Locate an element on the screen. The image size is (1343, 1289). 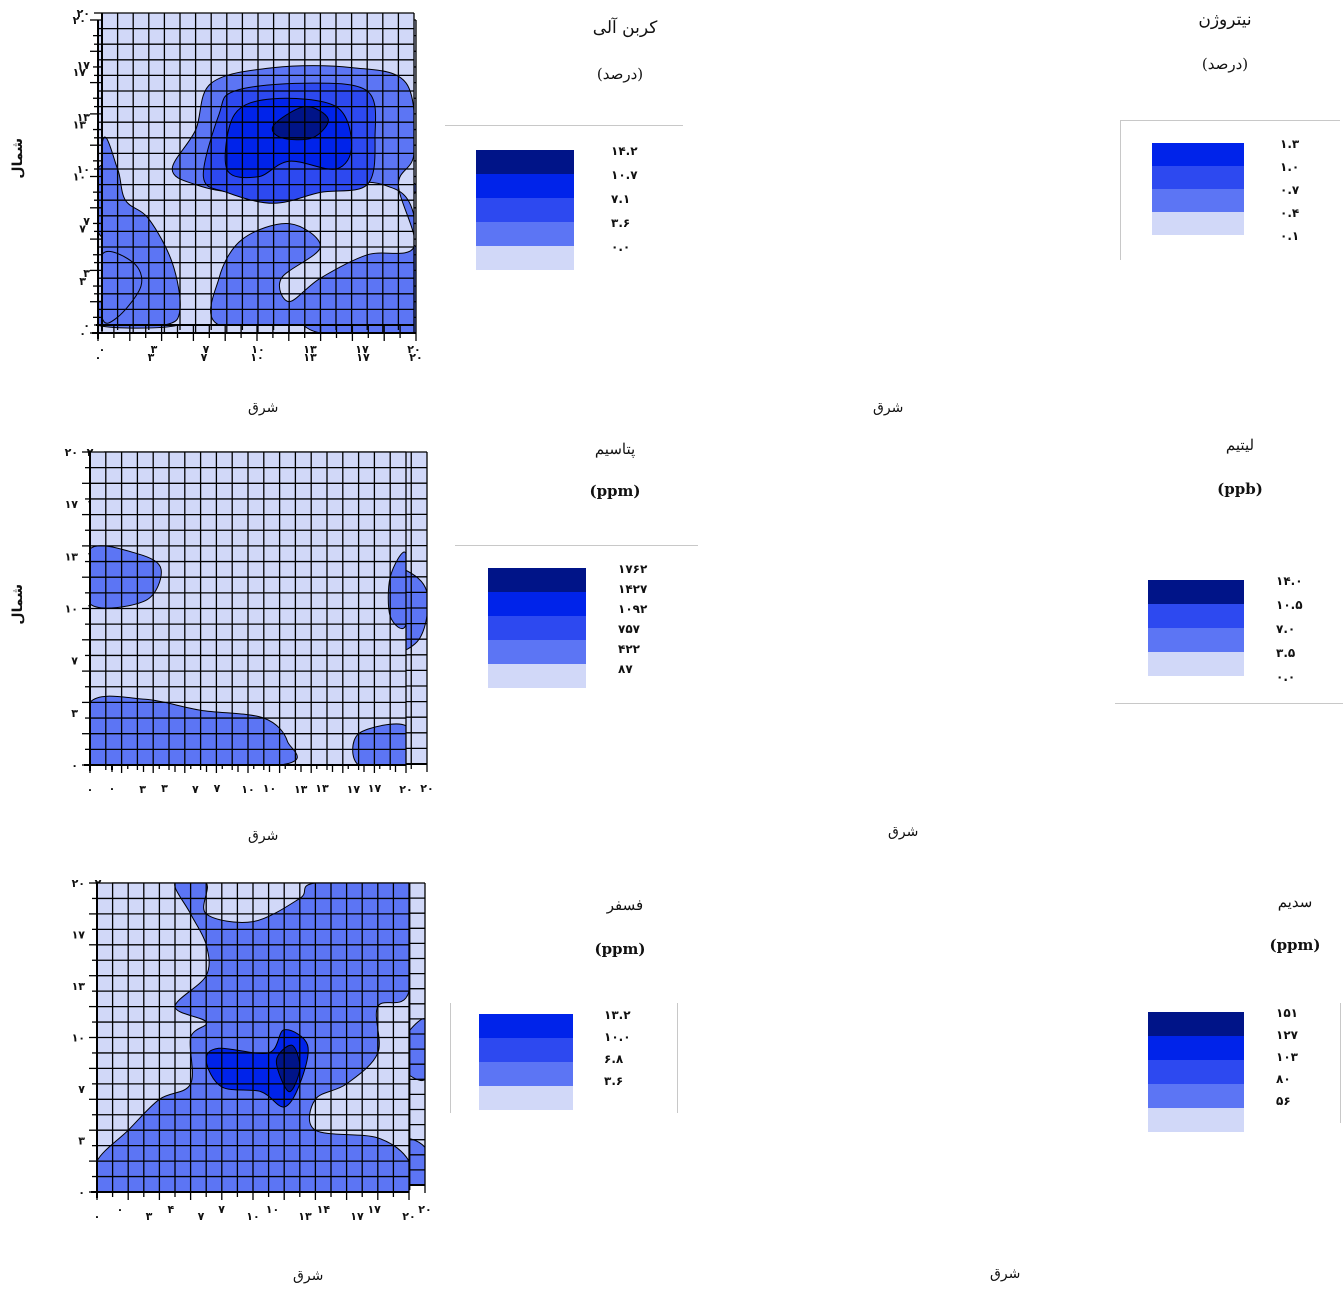
divider-nitrogen-top is located at coordinates (1230, 120).